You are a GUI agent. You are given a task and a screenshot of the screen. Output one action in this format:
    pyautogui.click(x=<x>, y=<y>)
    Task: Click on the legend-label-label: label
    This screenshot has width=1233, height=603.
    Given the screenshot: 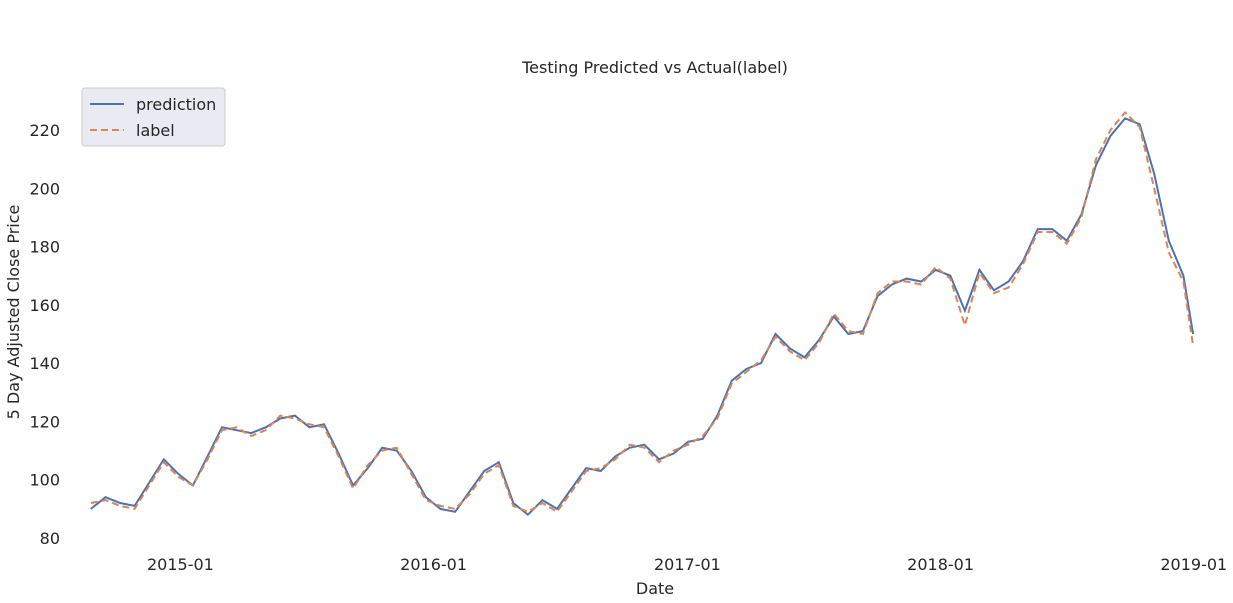 What is the action you would take?
    pyautogui.click(x=155, y=130)
    